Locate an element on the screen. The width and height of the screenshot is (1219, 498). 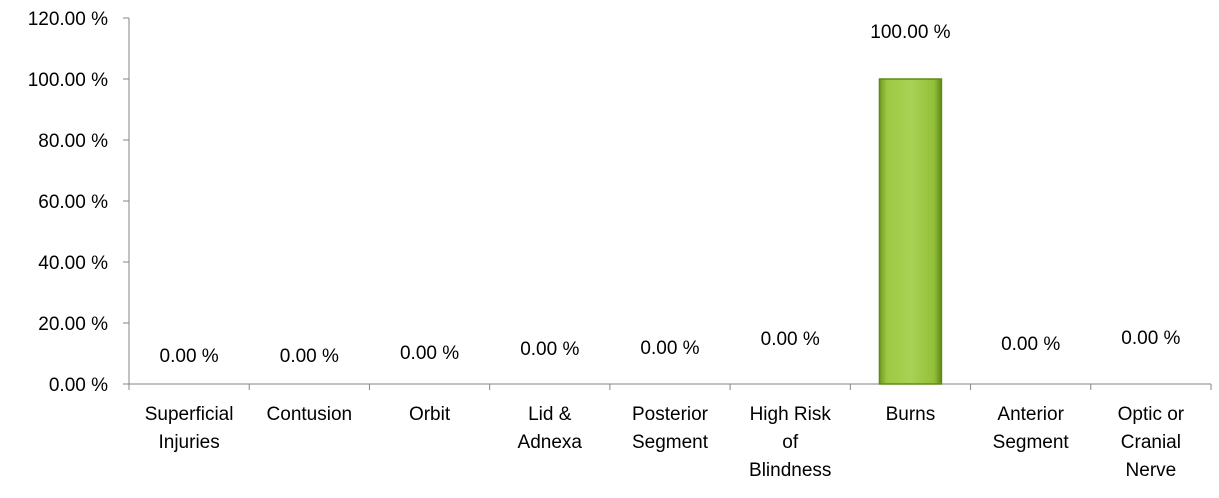
category-label-line: of is located at coordinates (790, 442).